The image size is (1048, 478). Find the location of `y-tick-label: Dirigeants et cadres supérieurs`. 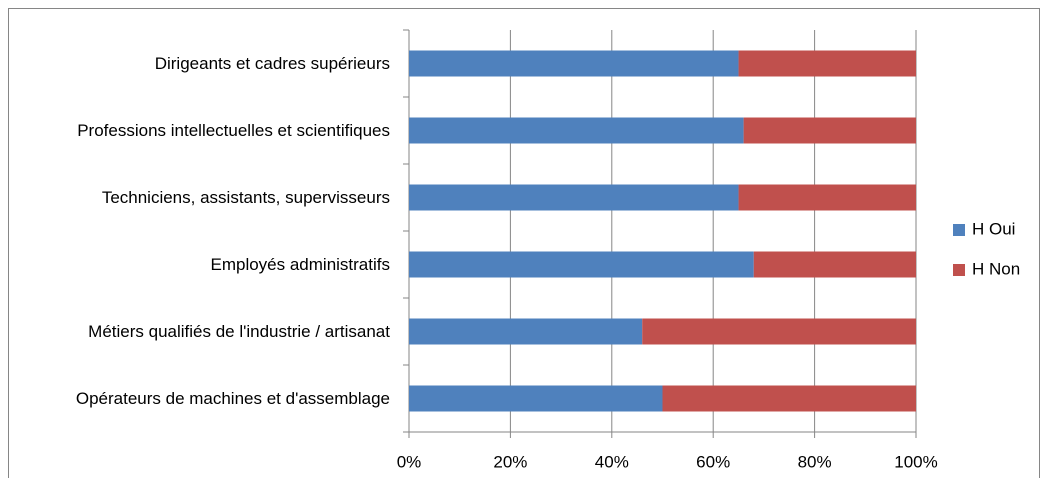

y-tick-label: Dirigeants et cadres supérieurs is located at coordinates (272, 63).